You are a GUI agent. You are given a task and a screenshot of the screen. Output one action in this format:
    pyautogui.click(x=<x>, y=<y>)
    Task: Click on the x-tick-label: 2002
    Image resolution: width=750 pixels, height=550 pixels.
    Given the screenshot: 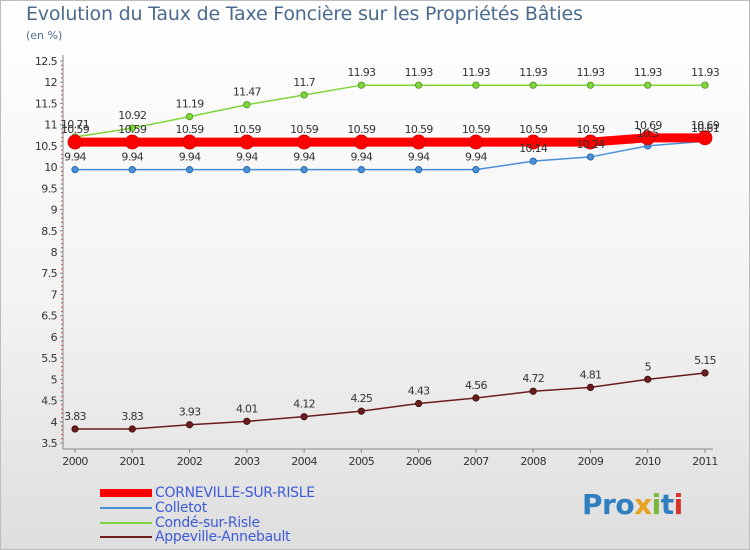 What is the action you would take?
    pyautogui.click(x=190, y=461)
    